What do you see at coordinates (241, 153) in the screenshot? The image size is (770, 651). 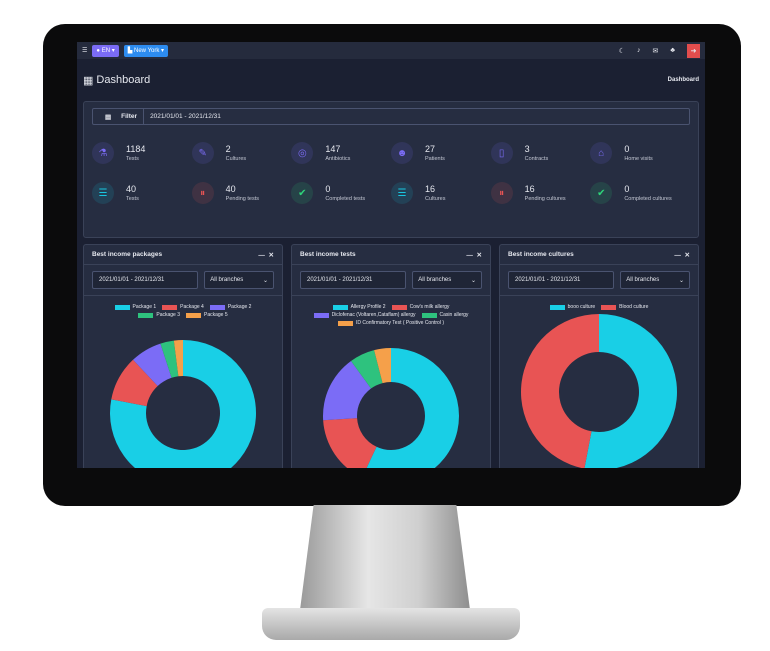 I see `stat-item: ✎ 2 Cultures` at bounding box center [241, 153].